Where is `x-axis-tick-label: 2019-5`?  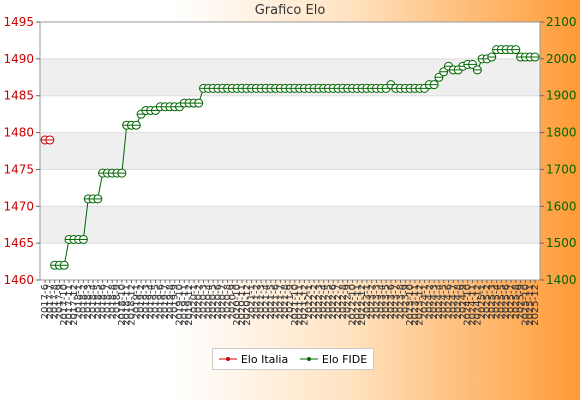
x-axis-tick-label: 2019-5 is located at coordinates (155, 301).